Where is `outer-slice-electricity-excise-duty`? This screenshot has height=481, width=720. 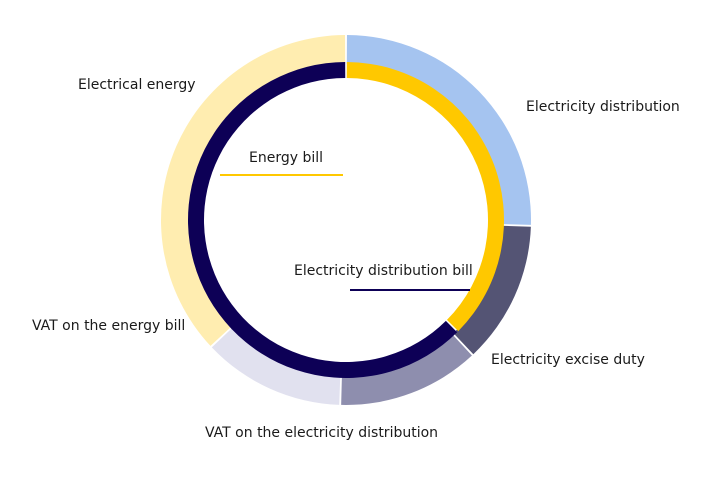
outer-slice-electricity-excise-duty is located at coordinates (492, 290).